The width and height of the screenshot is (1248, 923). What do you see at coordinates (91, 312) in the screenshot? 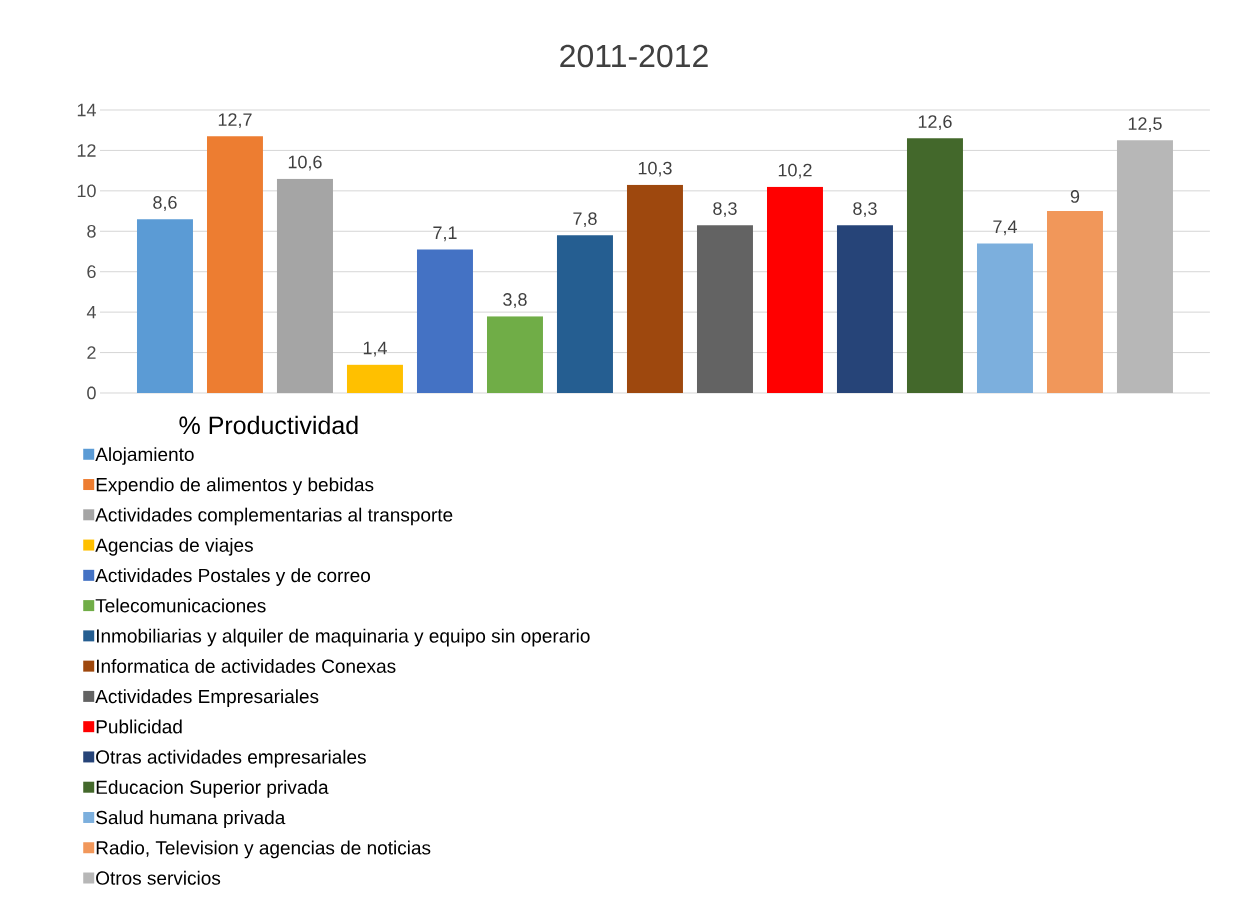
I see `y-tick-label: 4` at bounding box center [91, 312].